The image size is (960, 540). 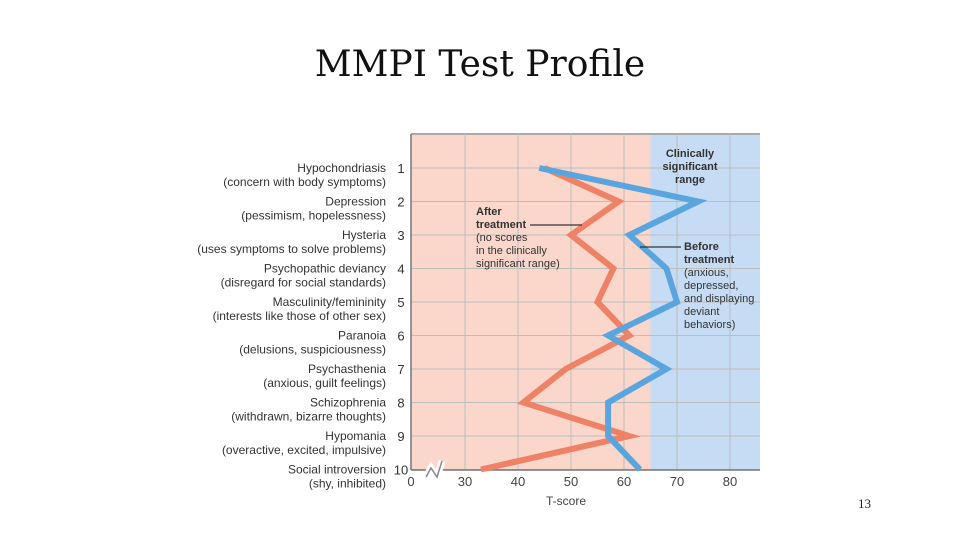 I want to click on x-tick-label-0: 0, so click(x=410, y=481).